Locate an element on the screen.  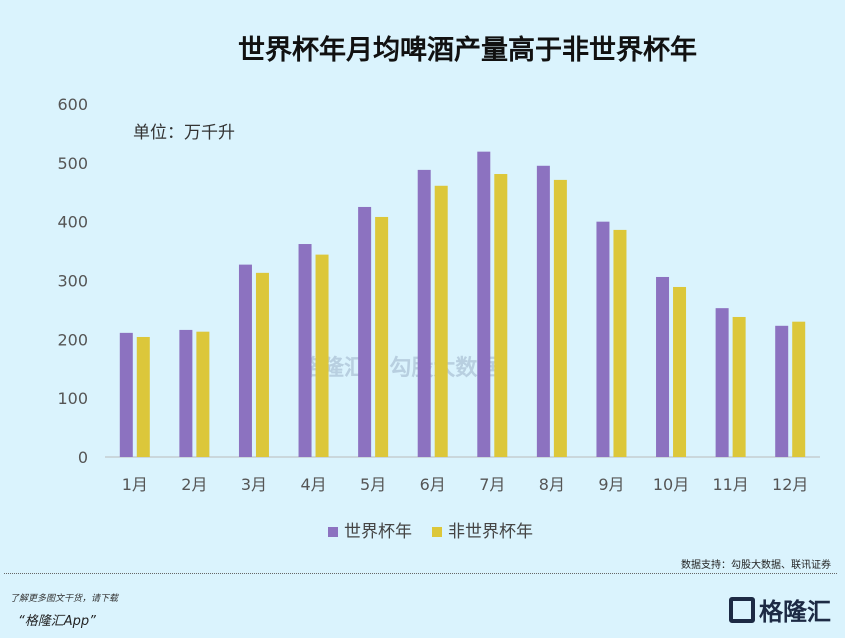
x-tick-label: 8月 is located at coordinates (552, 484).